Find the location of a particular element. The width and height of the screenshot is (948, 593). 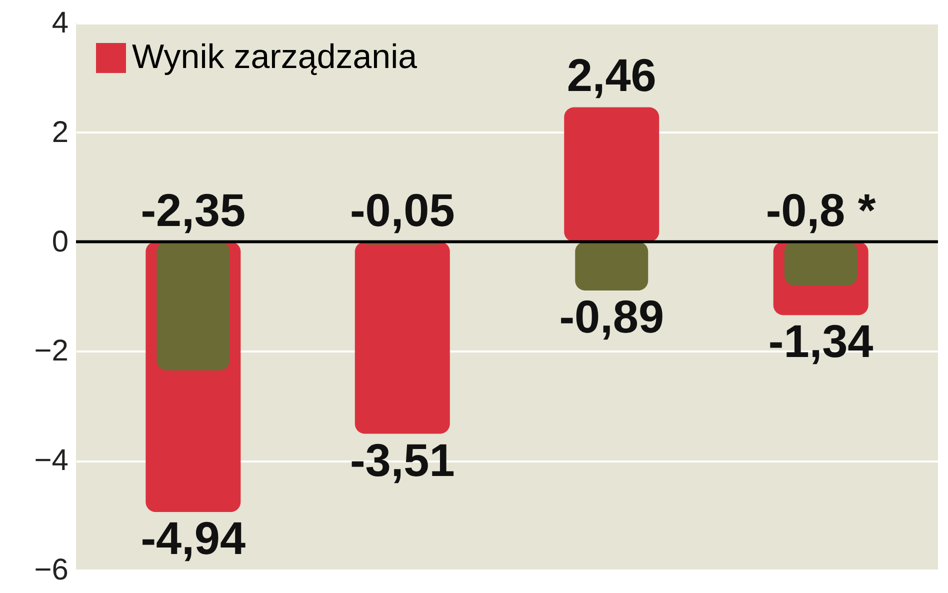

y-tick-label: −2 is located at coordinates (51, 351).